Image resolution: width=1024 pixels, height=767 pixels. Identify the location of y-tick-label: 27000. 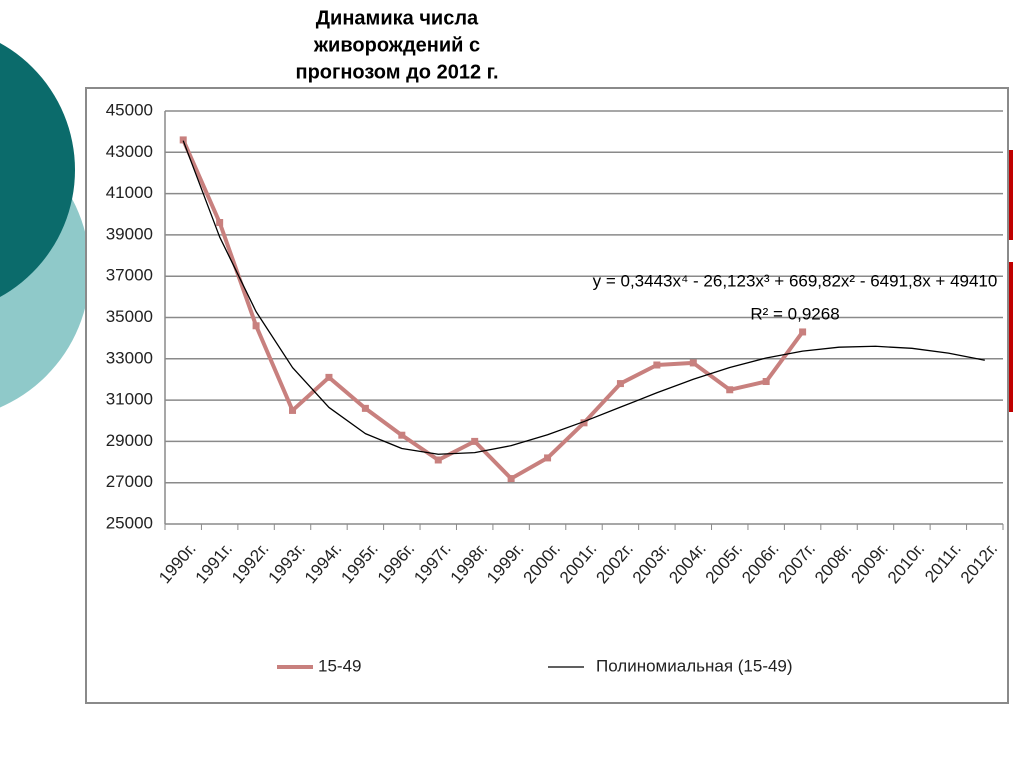
(129, 481).